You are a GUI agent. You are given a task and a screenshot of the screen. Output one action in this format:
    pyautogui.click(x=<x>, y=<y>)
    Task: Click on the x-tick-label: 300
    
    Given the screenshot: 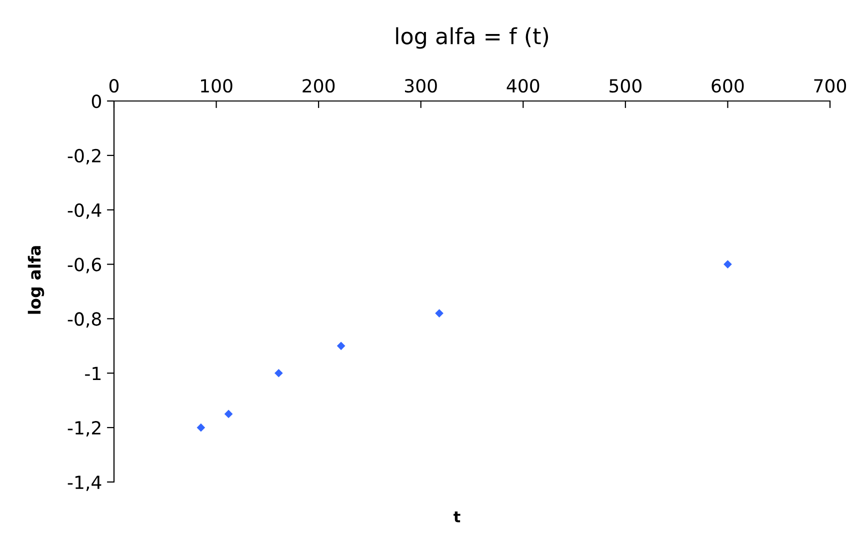 What is the action you would take?
    pyautogui.click(x=421, y=85)
    